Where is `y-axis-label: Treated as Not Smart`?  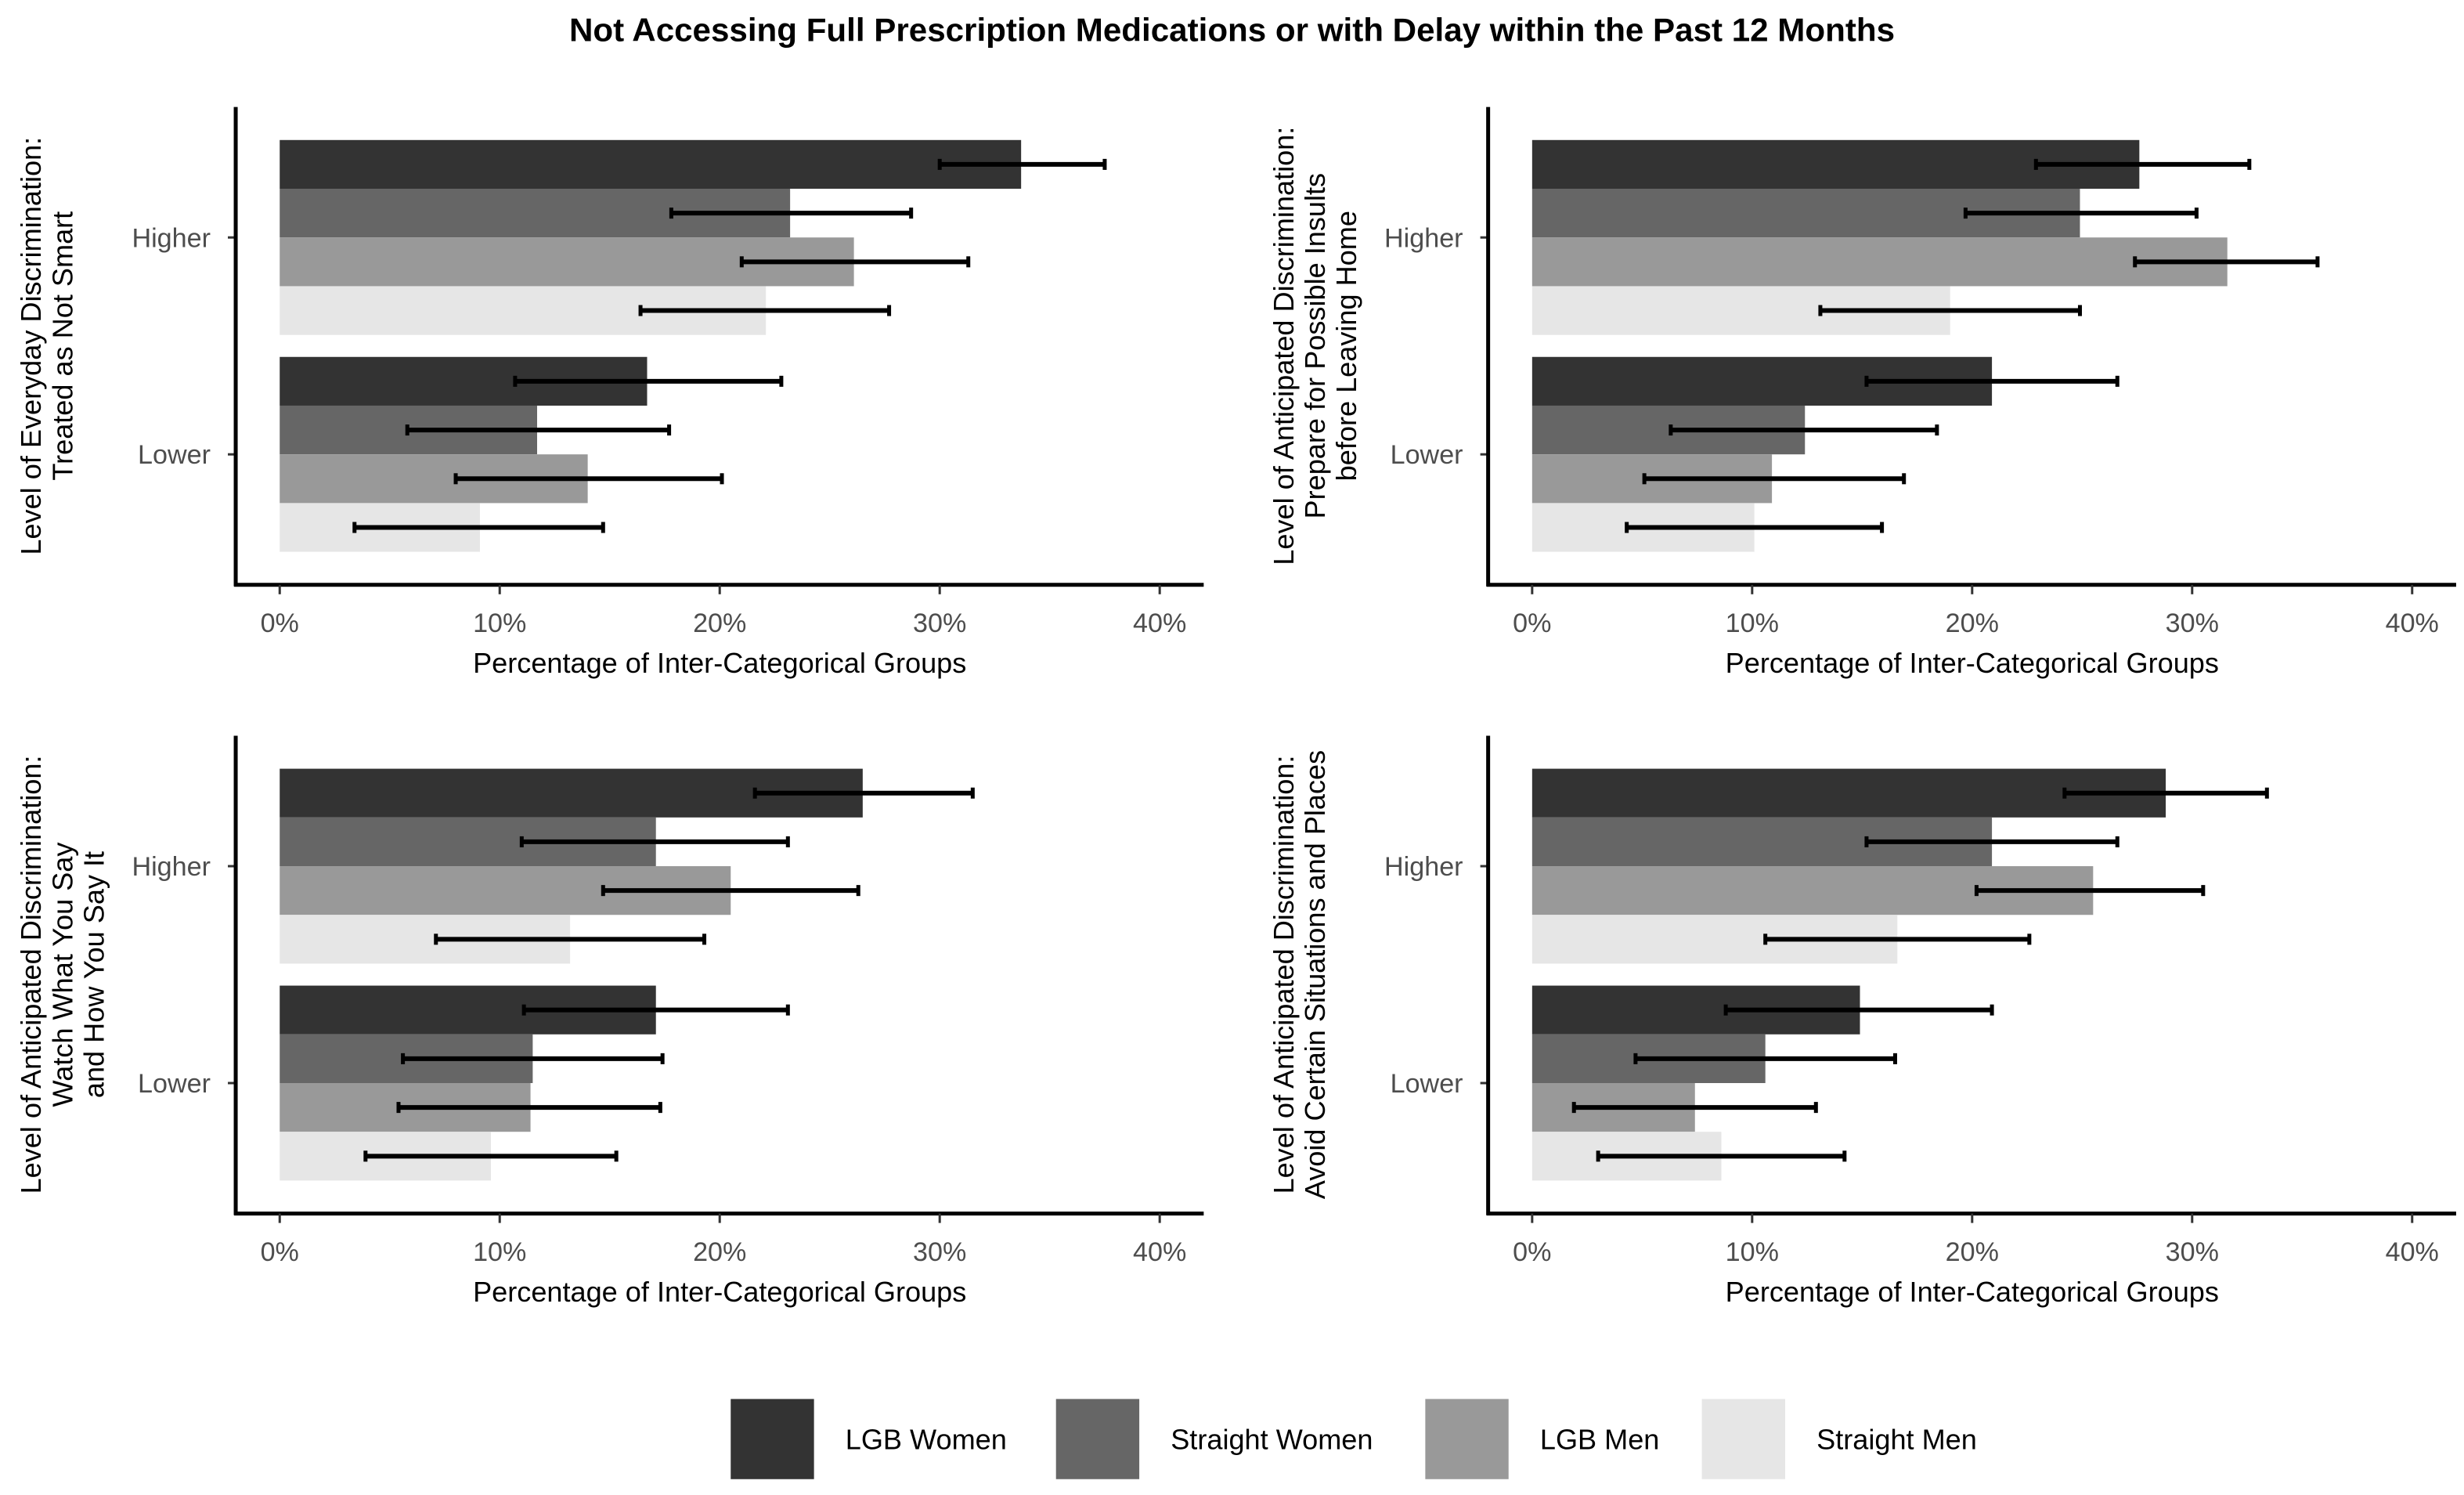
y-axis-label: Treated as Not Smart is located at coordinates (62, 346).